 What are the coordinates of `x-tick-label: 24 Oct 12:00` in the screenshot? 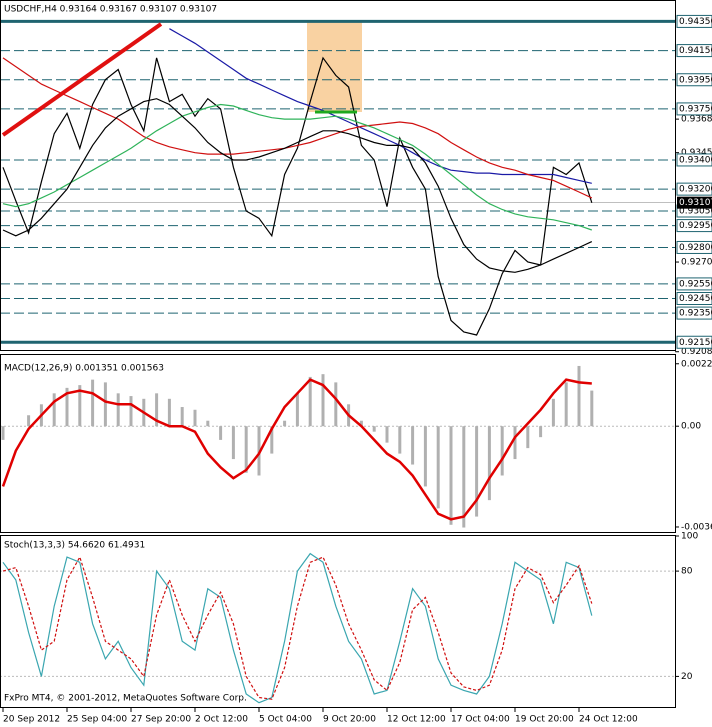 It's located at (608, 720).